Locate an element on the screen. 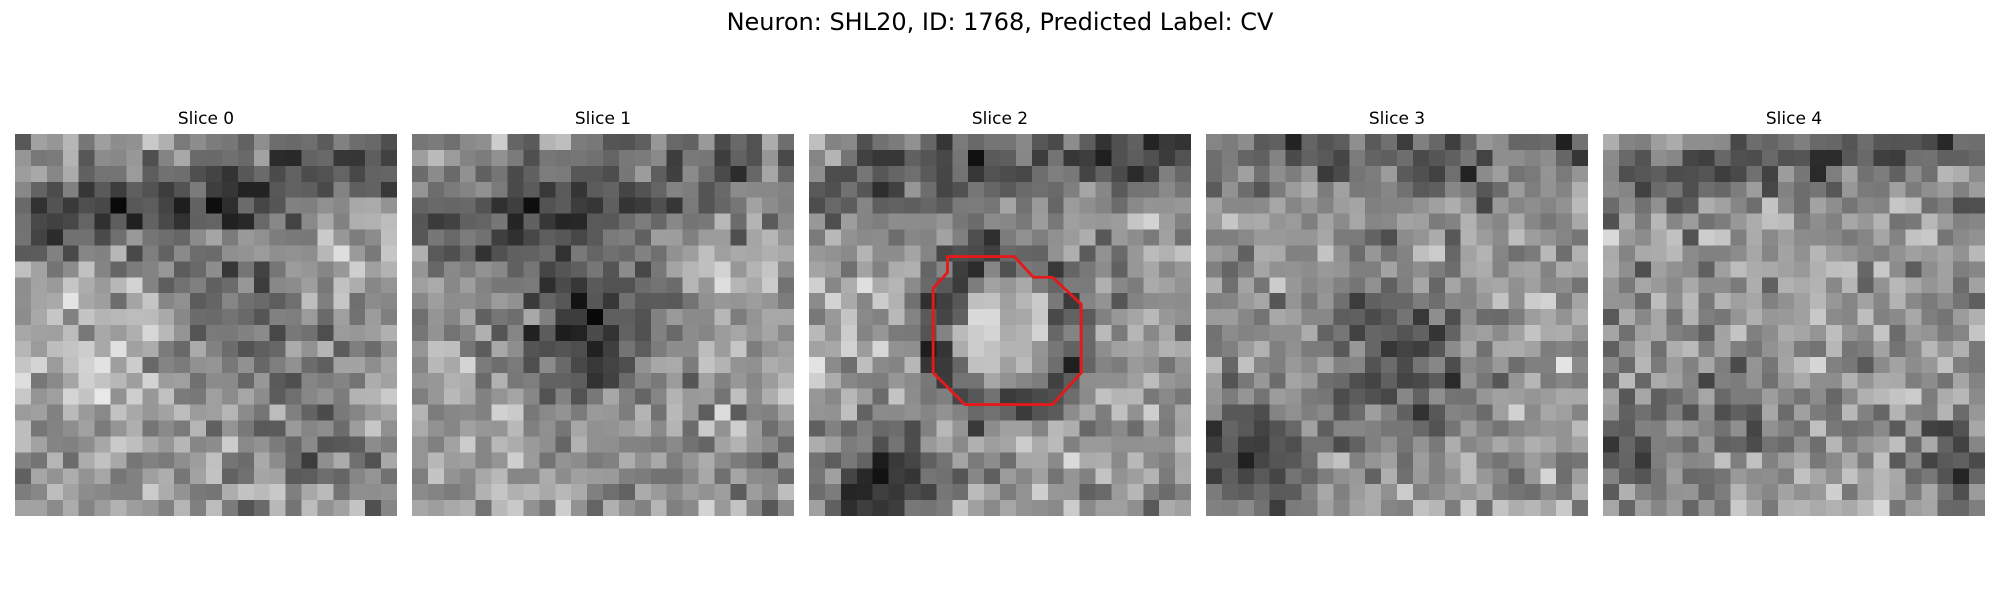 The image size is (2000, 600). slice-image is located at coordinates (1794, 325).